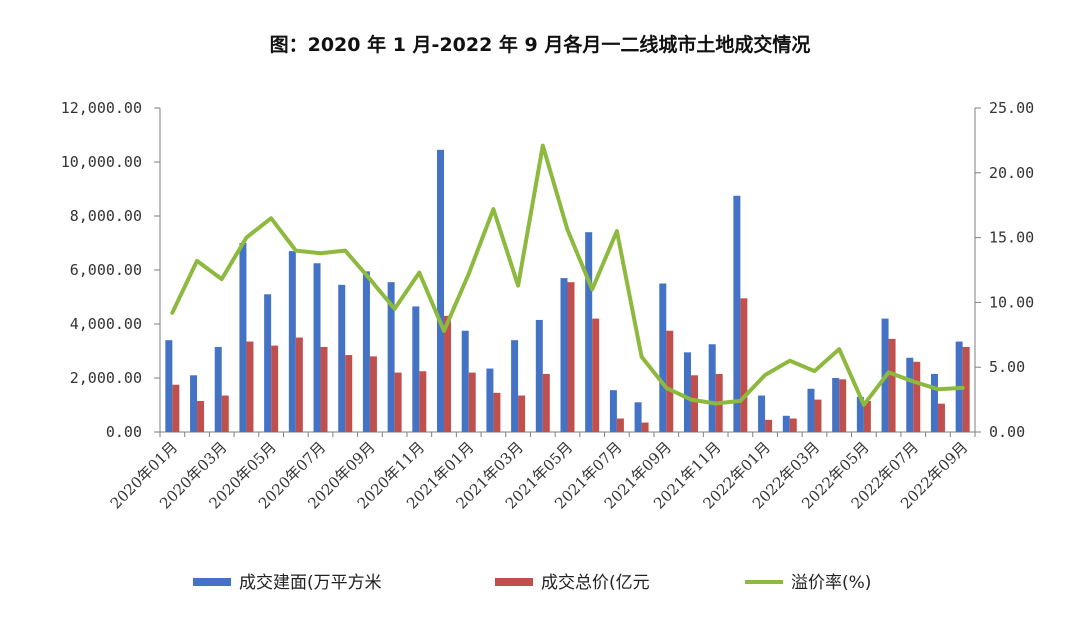 The image size is (1080, 628). Describe the element at coordinates (106, 270) in the screenshot. I see `left-tick-label: 6,000.00` at that location.